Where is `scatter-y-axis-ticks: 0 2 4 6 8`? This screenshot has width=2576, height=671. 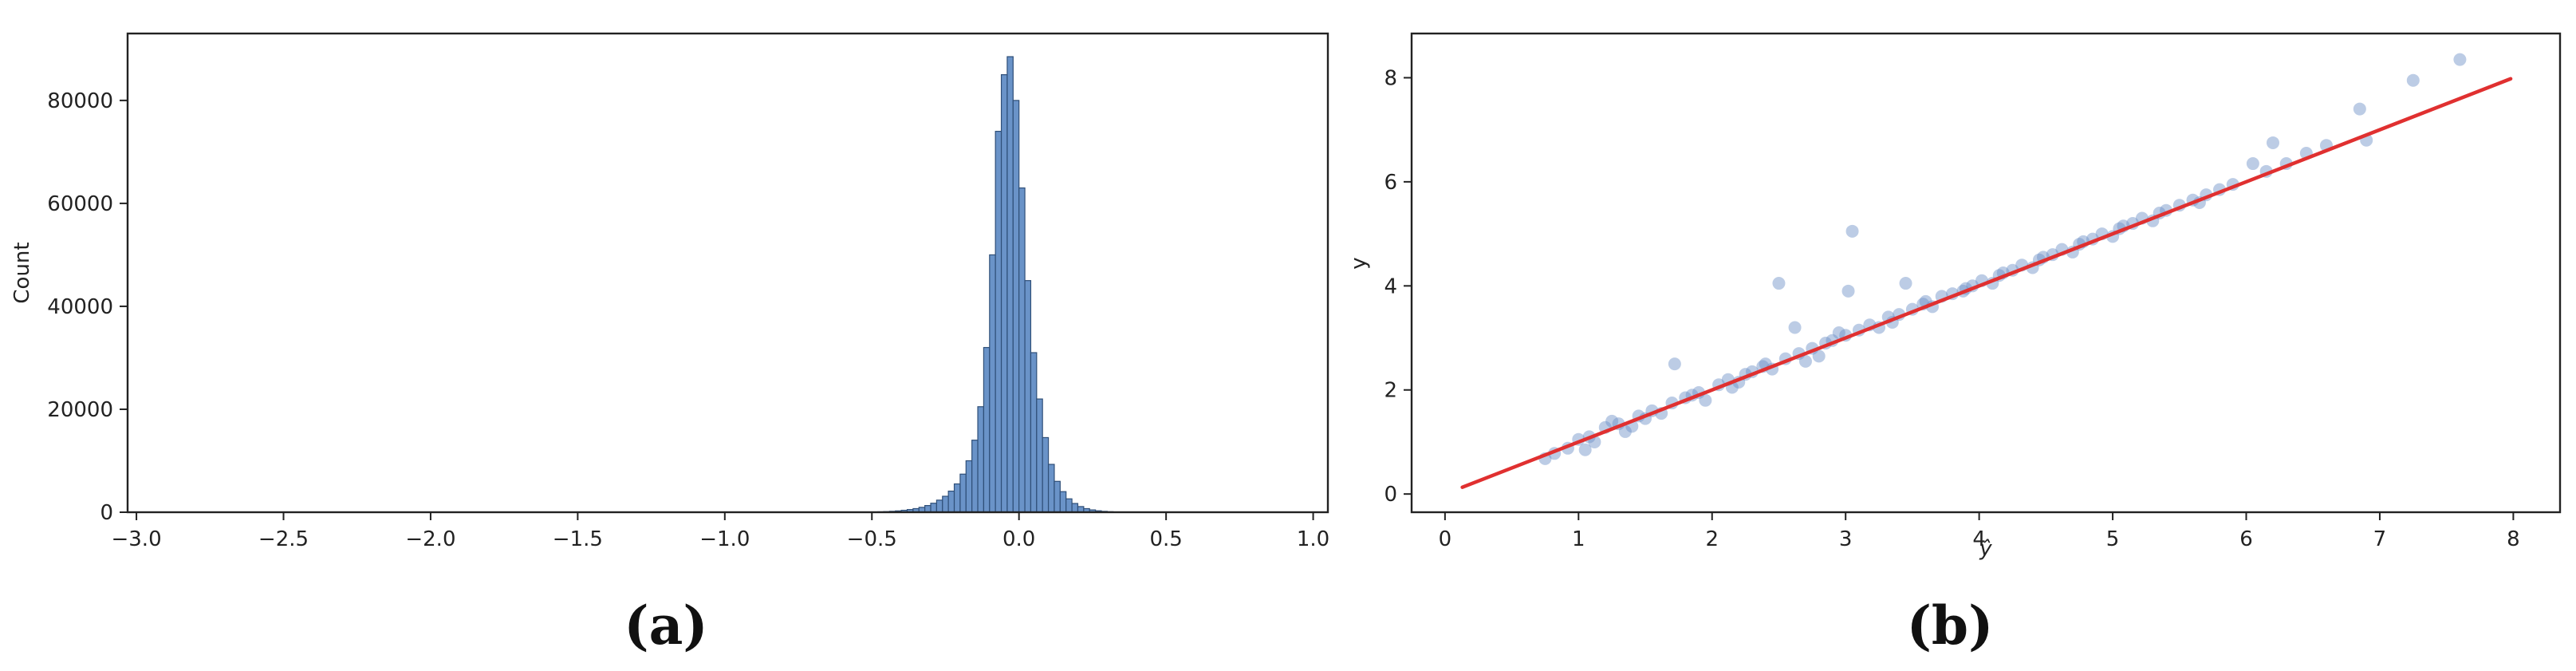
scatter-y-axis-ticks: 0 2 4 6 8 is located at coordinates (1398, 286).